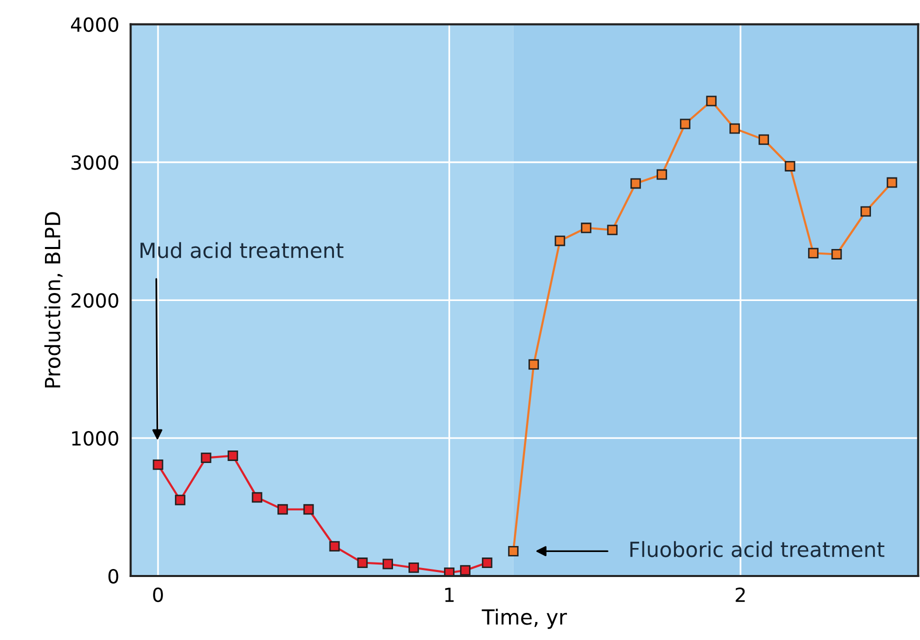  I want to click on x-tick-label: 2, so click(740, 594).